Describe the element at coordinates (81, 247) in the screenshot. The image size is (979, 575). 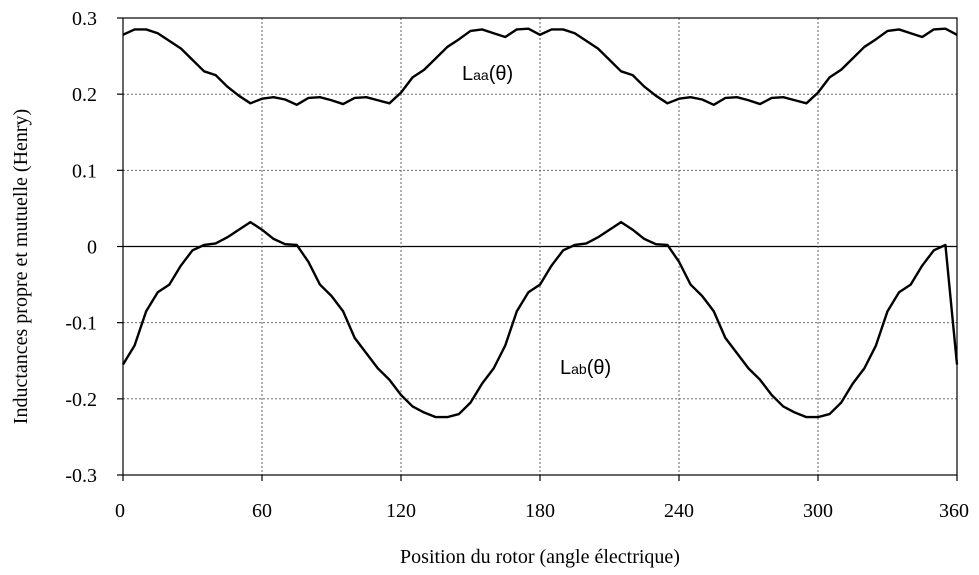
I see `y-tick-labels: 0.3 0.2 0.1 0 -0.1 -0.2 -0.3` at that location.